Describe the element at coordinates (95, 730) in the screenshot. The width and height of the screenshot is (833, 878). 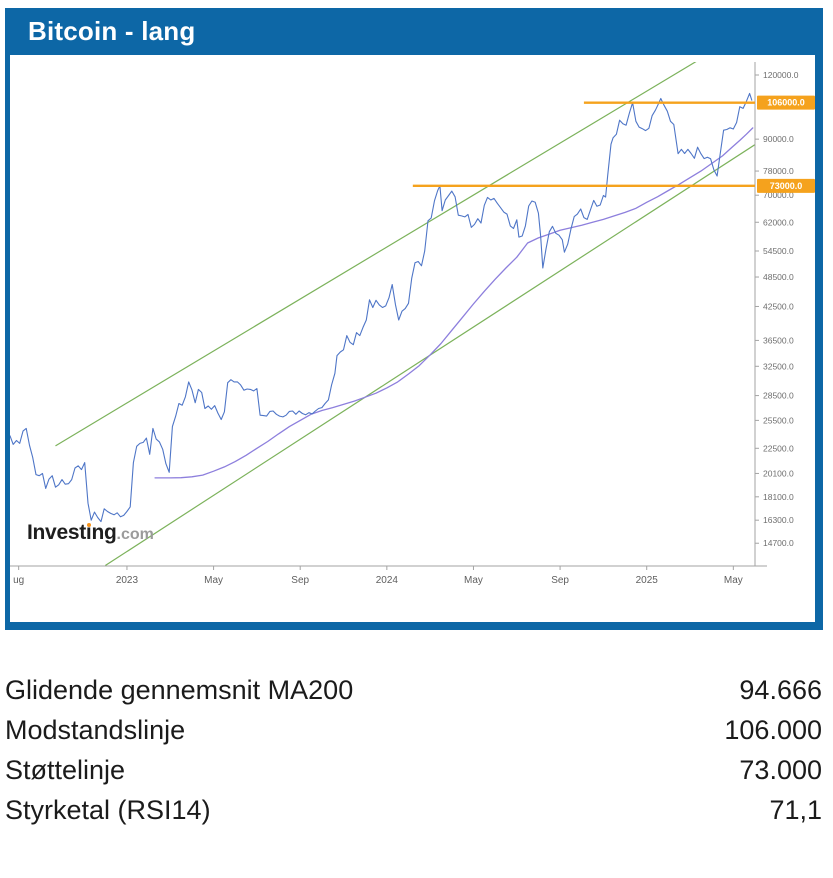
I see `indicator-label: Modstandslinje` at that location.